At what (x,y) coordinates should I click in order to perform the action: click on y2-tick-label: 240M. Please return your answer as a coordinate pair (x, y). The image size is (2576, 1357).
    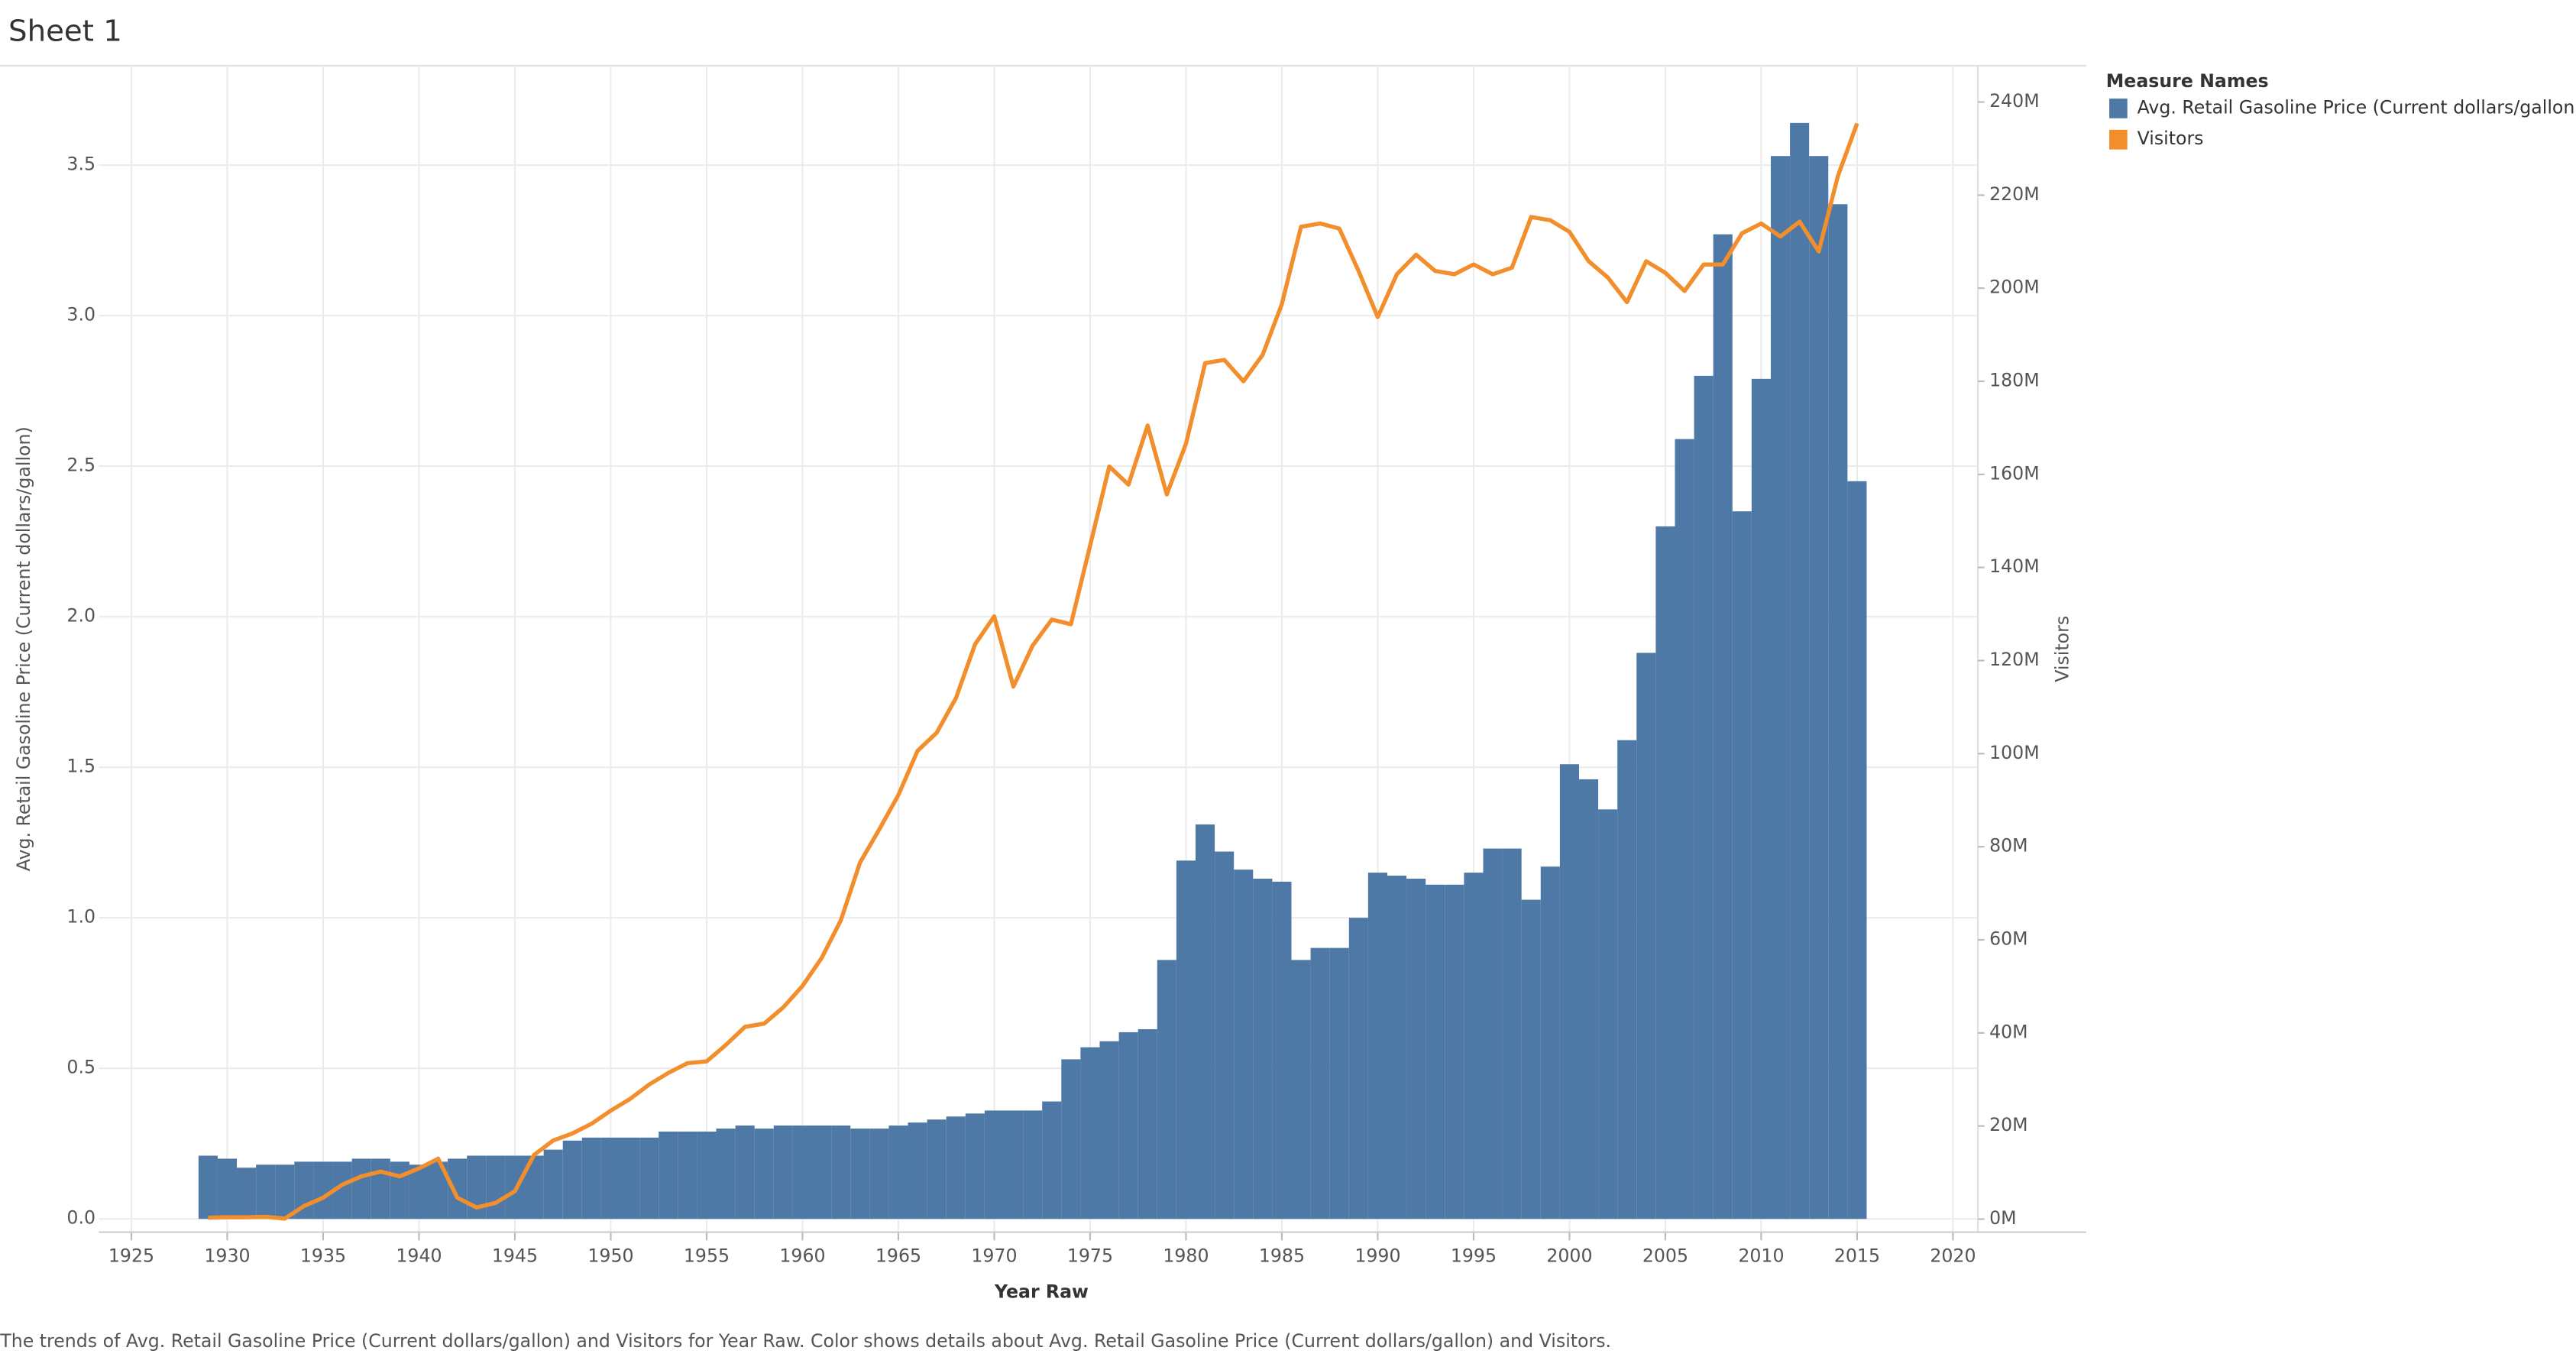
    Looking at the image, I should click on (2014, 101).